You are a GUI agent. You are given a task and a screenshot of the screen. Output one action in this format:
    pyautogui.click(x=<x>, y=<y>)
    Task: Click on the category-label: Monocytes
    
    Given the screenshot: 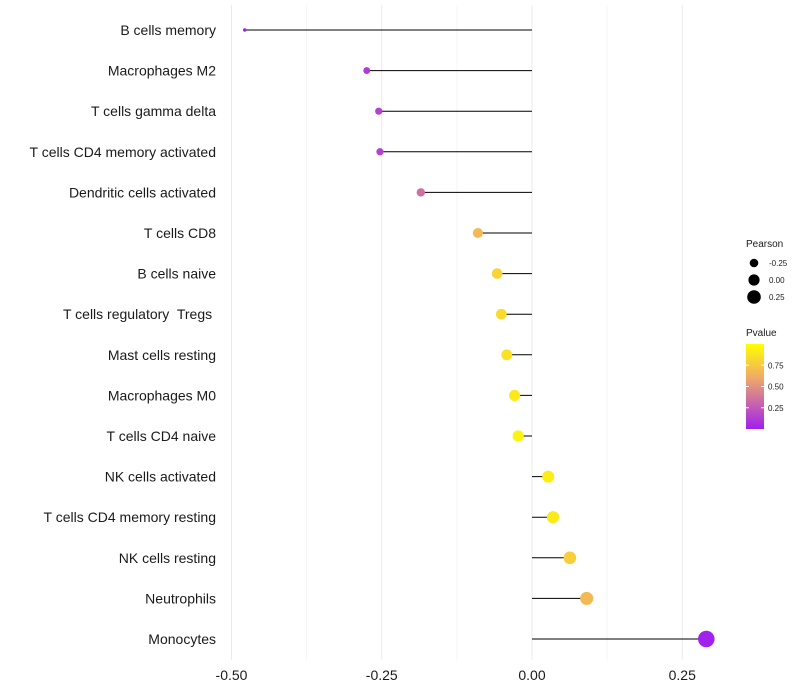 What is the action you would take?
    pyautogui.click(x=182, y=639)
    